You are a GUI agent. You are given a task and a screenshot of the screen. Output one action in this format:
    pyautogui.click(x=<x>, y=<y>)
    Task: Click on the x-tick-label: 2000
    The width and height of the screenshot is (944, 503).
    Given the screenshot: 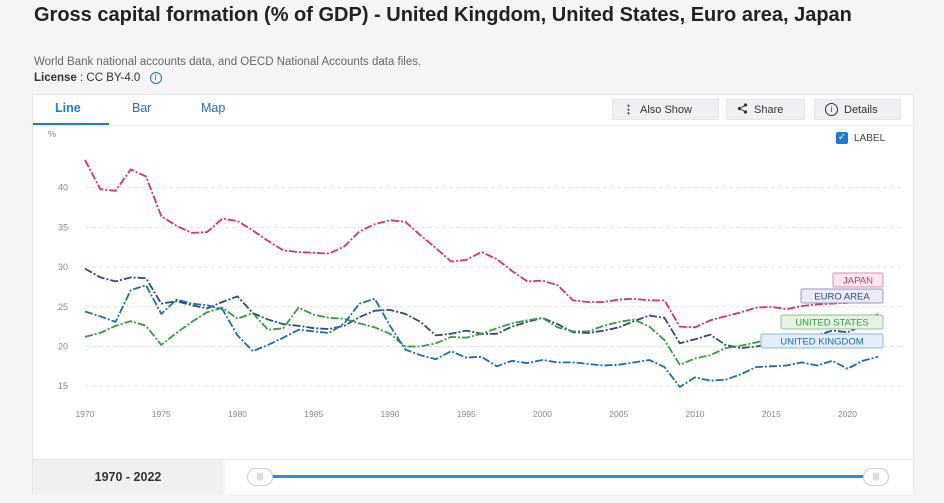 What is the action you would take?
    pyautogui.click(x=542, y=414)
    